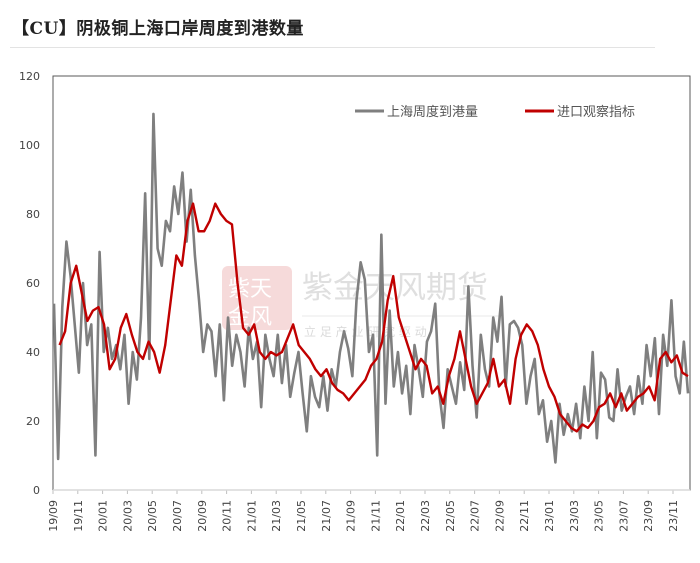  Describe the element at coordinates (33, 421) in the screenshot. I see `y-tick-label: 20` at that location.